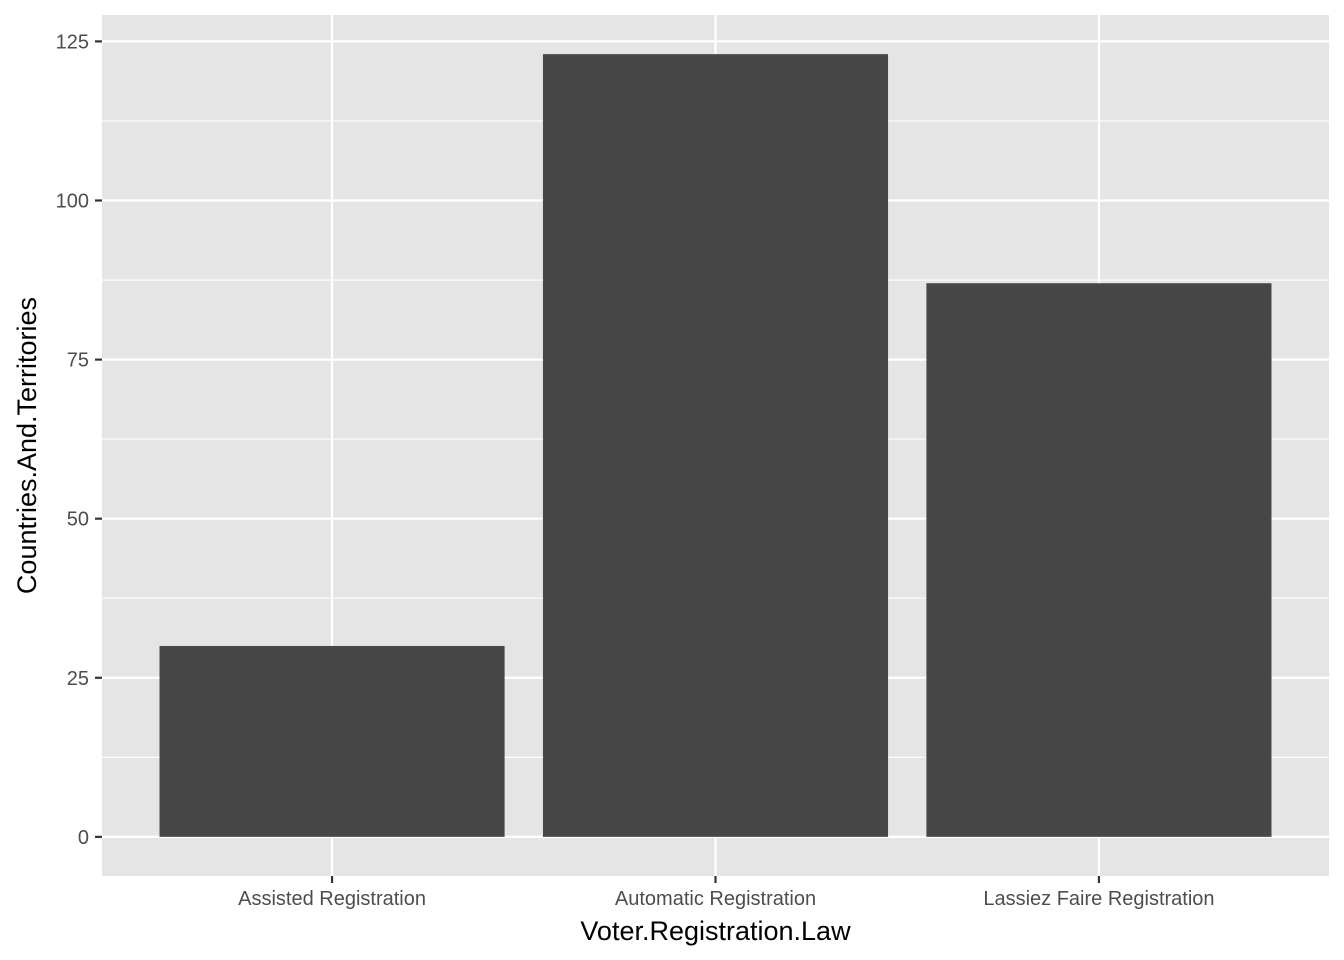  Describe the element at coordinates (78, 679) in the screenshot. I see `y-tick-label: 25` at that location.